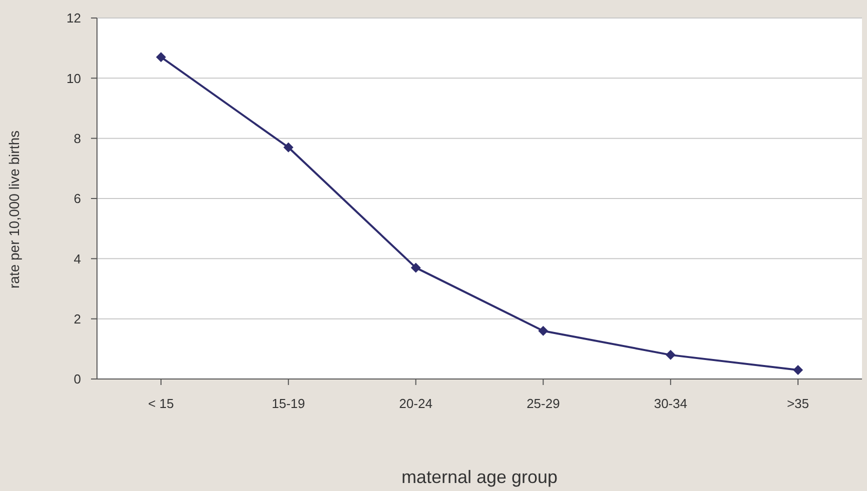 The image size is (867, 491). Describe the element at coordinates (415, 404) in the screenshot. I see `x-tick-label: 20-24` at that location.